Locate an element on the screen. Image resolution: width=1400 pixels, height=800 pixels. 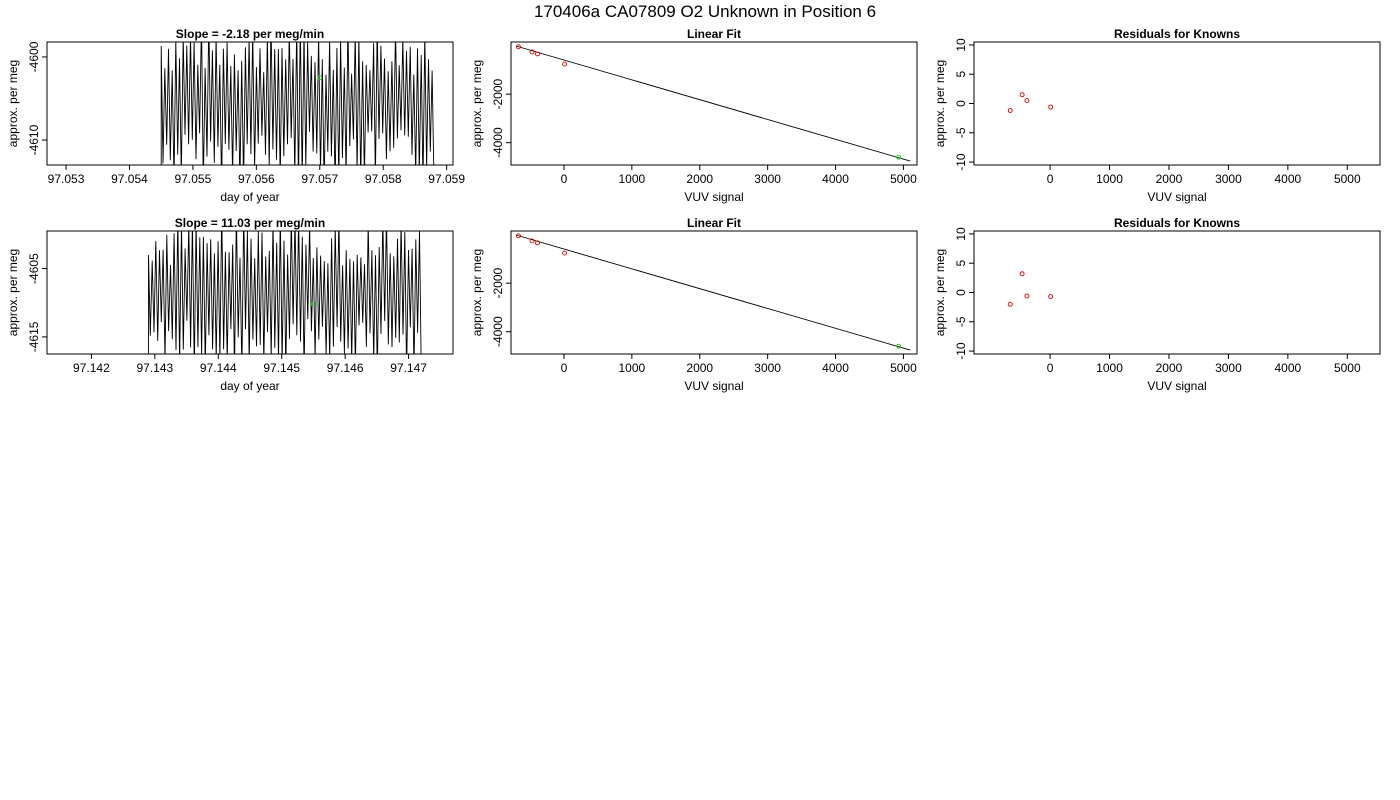
y-tick-label: -2000 is located at coordinates (498, 282).